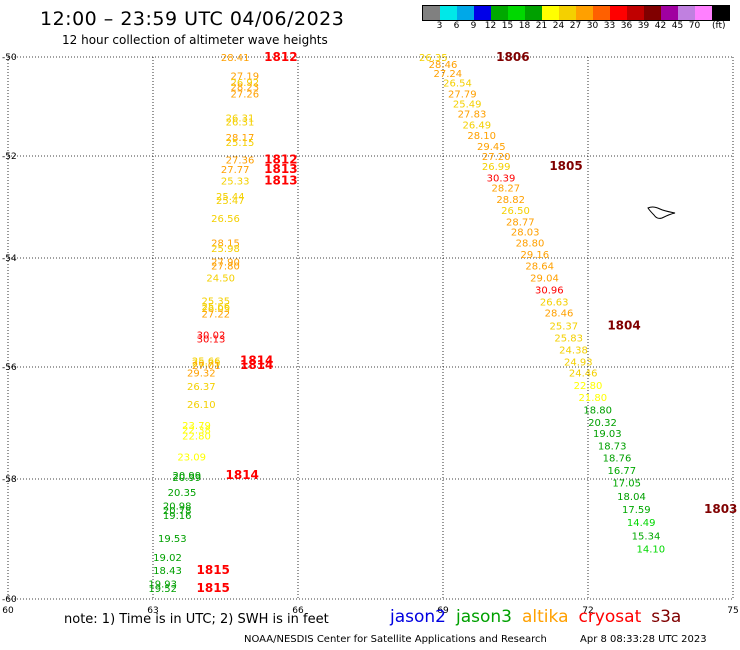 This screenshot has height=650, width=740. What do you see at coordinates (172, 539) in the screenshot?
I see `wave-height-value: 19.53` at bounding box center [172, 539].